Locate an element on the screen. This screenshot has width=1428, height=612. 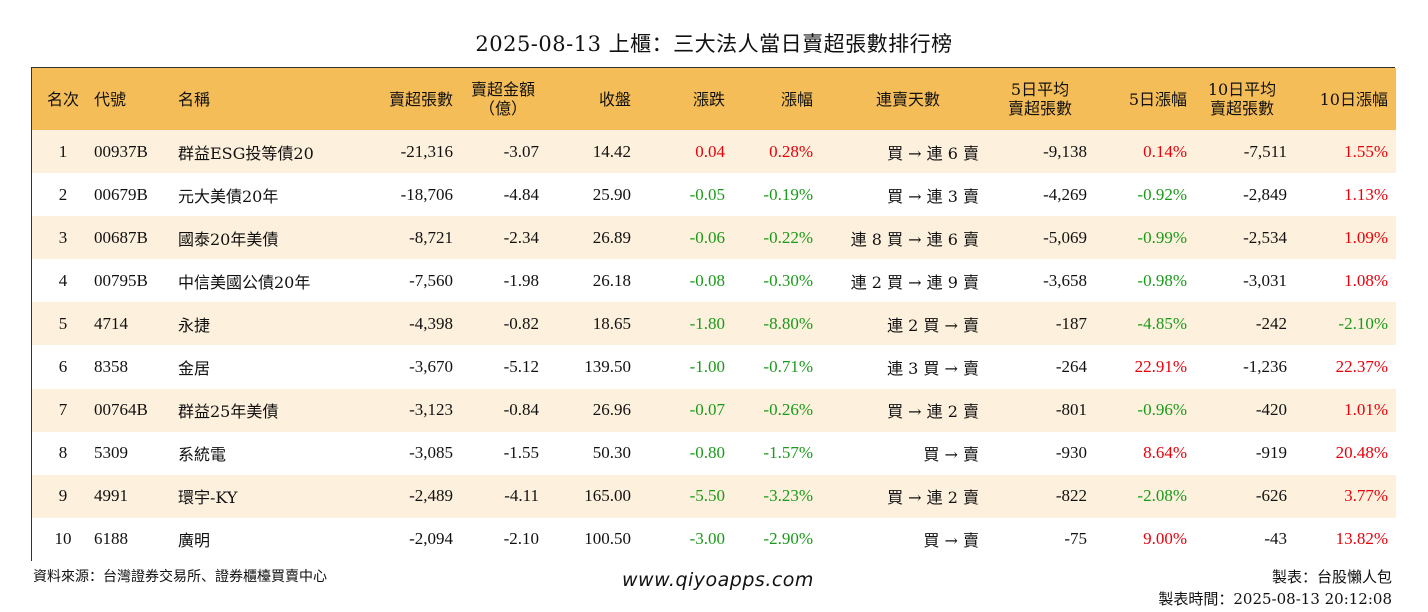
cell-sell-lots: -18,706 is located at coordinates (426, 194).